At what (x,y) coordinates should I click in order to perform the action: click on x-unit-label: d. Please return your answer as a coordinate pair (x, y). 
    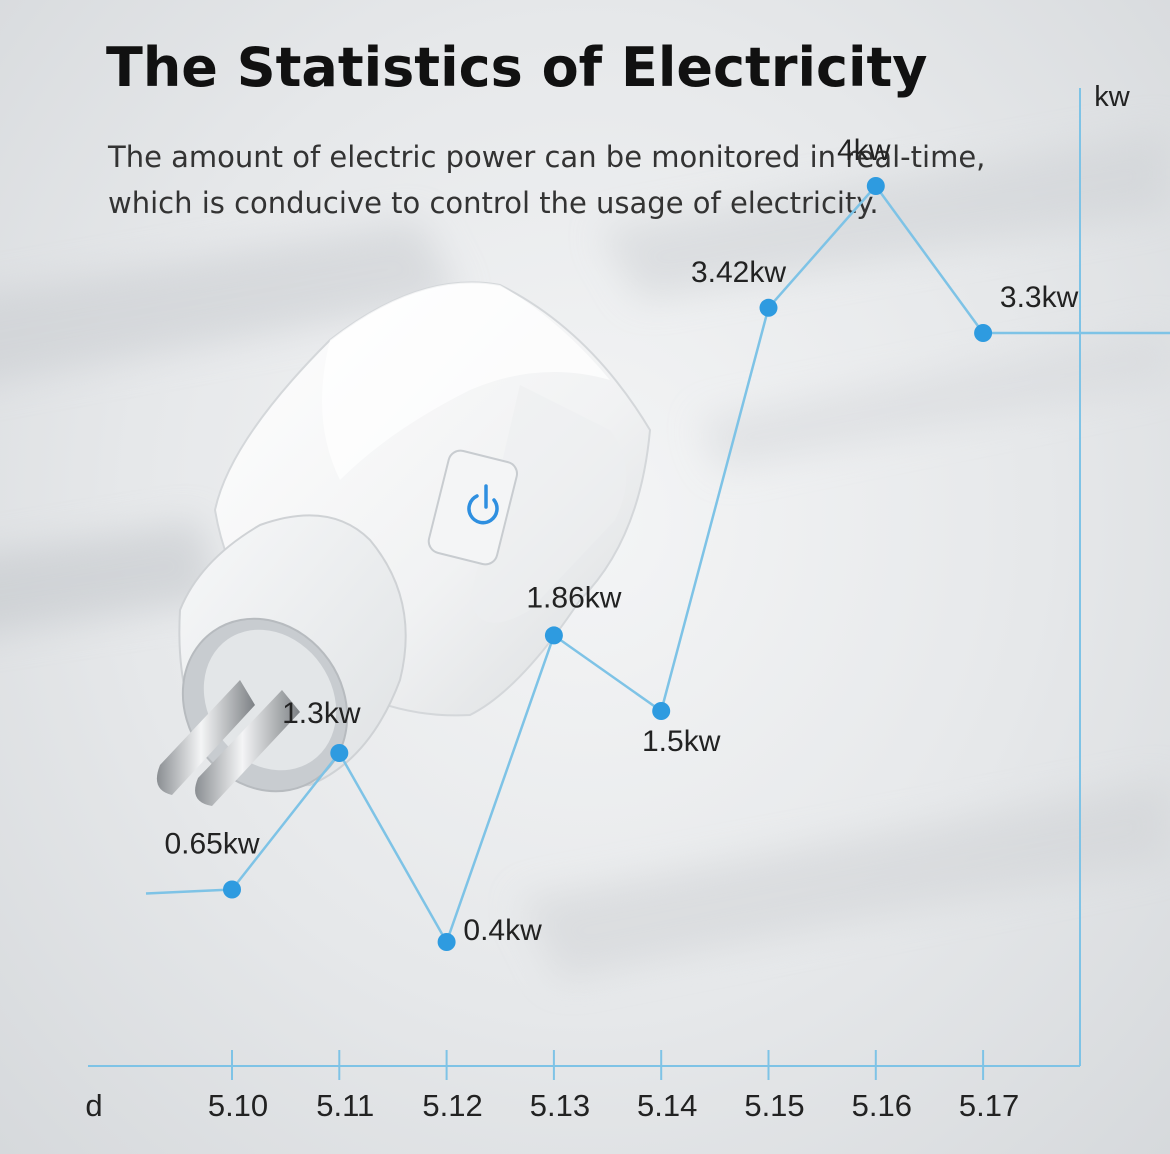
    Looking at the image, I should click on (93, 1105).